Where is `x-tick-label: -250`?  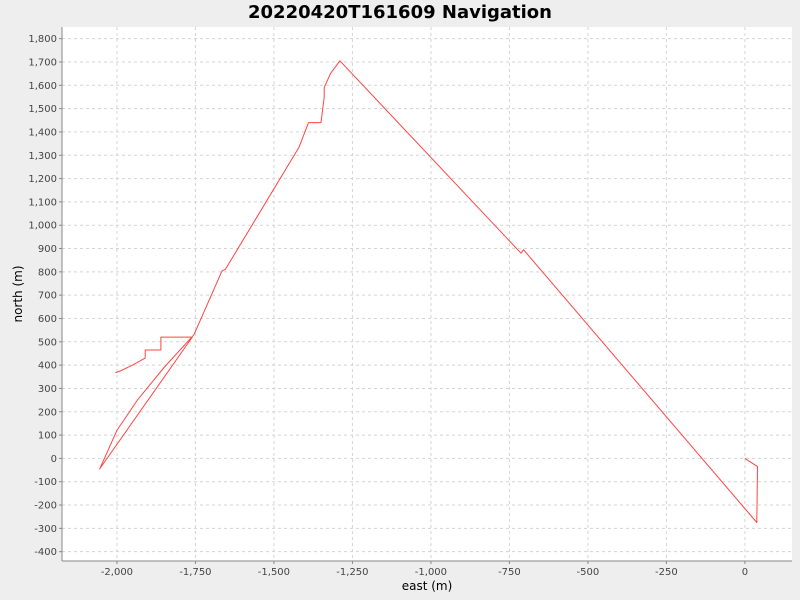
x-tick-label: -250 is located at coordinates (666, 572).